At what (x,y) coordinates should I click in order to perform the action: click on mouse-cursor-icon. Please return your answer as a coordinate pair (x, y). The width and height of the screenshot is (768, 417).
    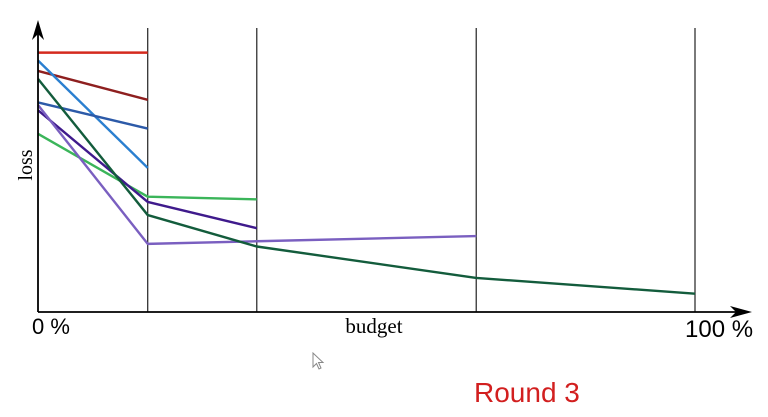
    Looking at the image, I should click on (319, 364).